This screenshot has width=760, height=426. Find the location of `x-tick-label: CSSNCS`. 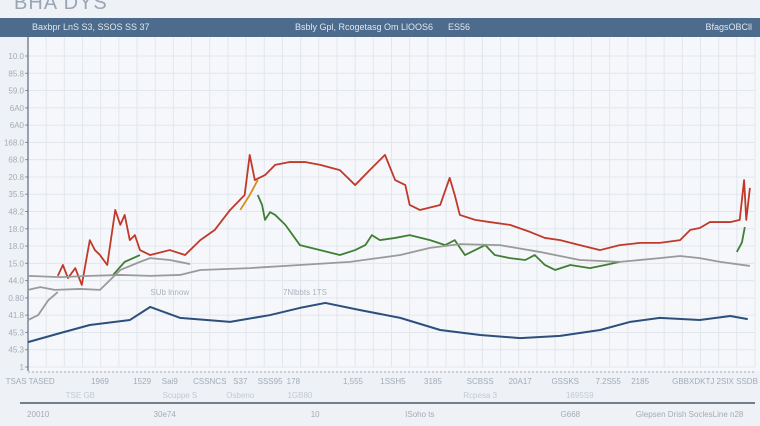

x-tick-label: CSSNCS is located at coordinates (209, 381).